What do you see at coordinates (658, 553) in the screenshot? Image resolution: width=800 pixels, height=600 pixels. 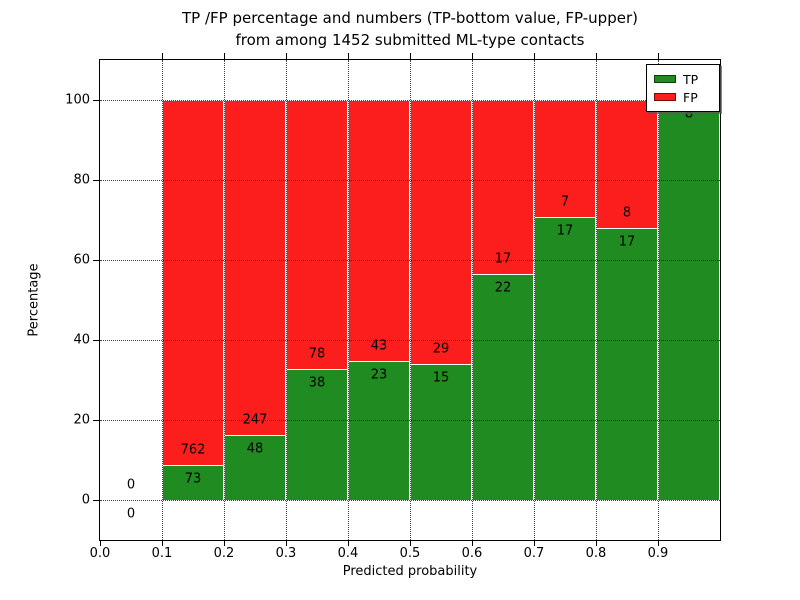 I see `x-tick-label: 0.9` at bounding box center [658, 553].